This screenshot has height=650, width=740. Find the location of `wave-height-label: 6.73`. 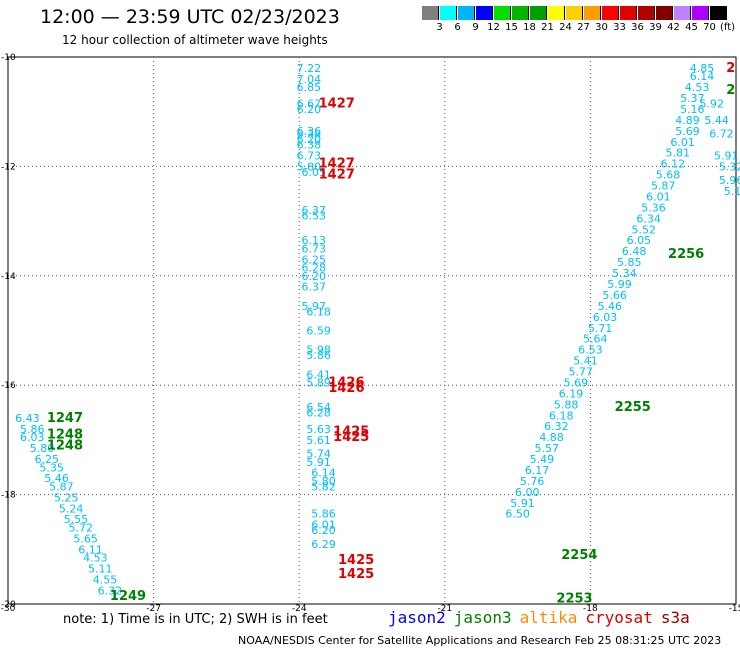

wave-height-label: 6.73 is located at coordinates (309, 155).